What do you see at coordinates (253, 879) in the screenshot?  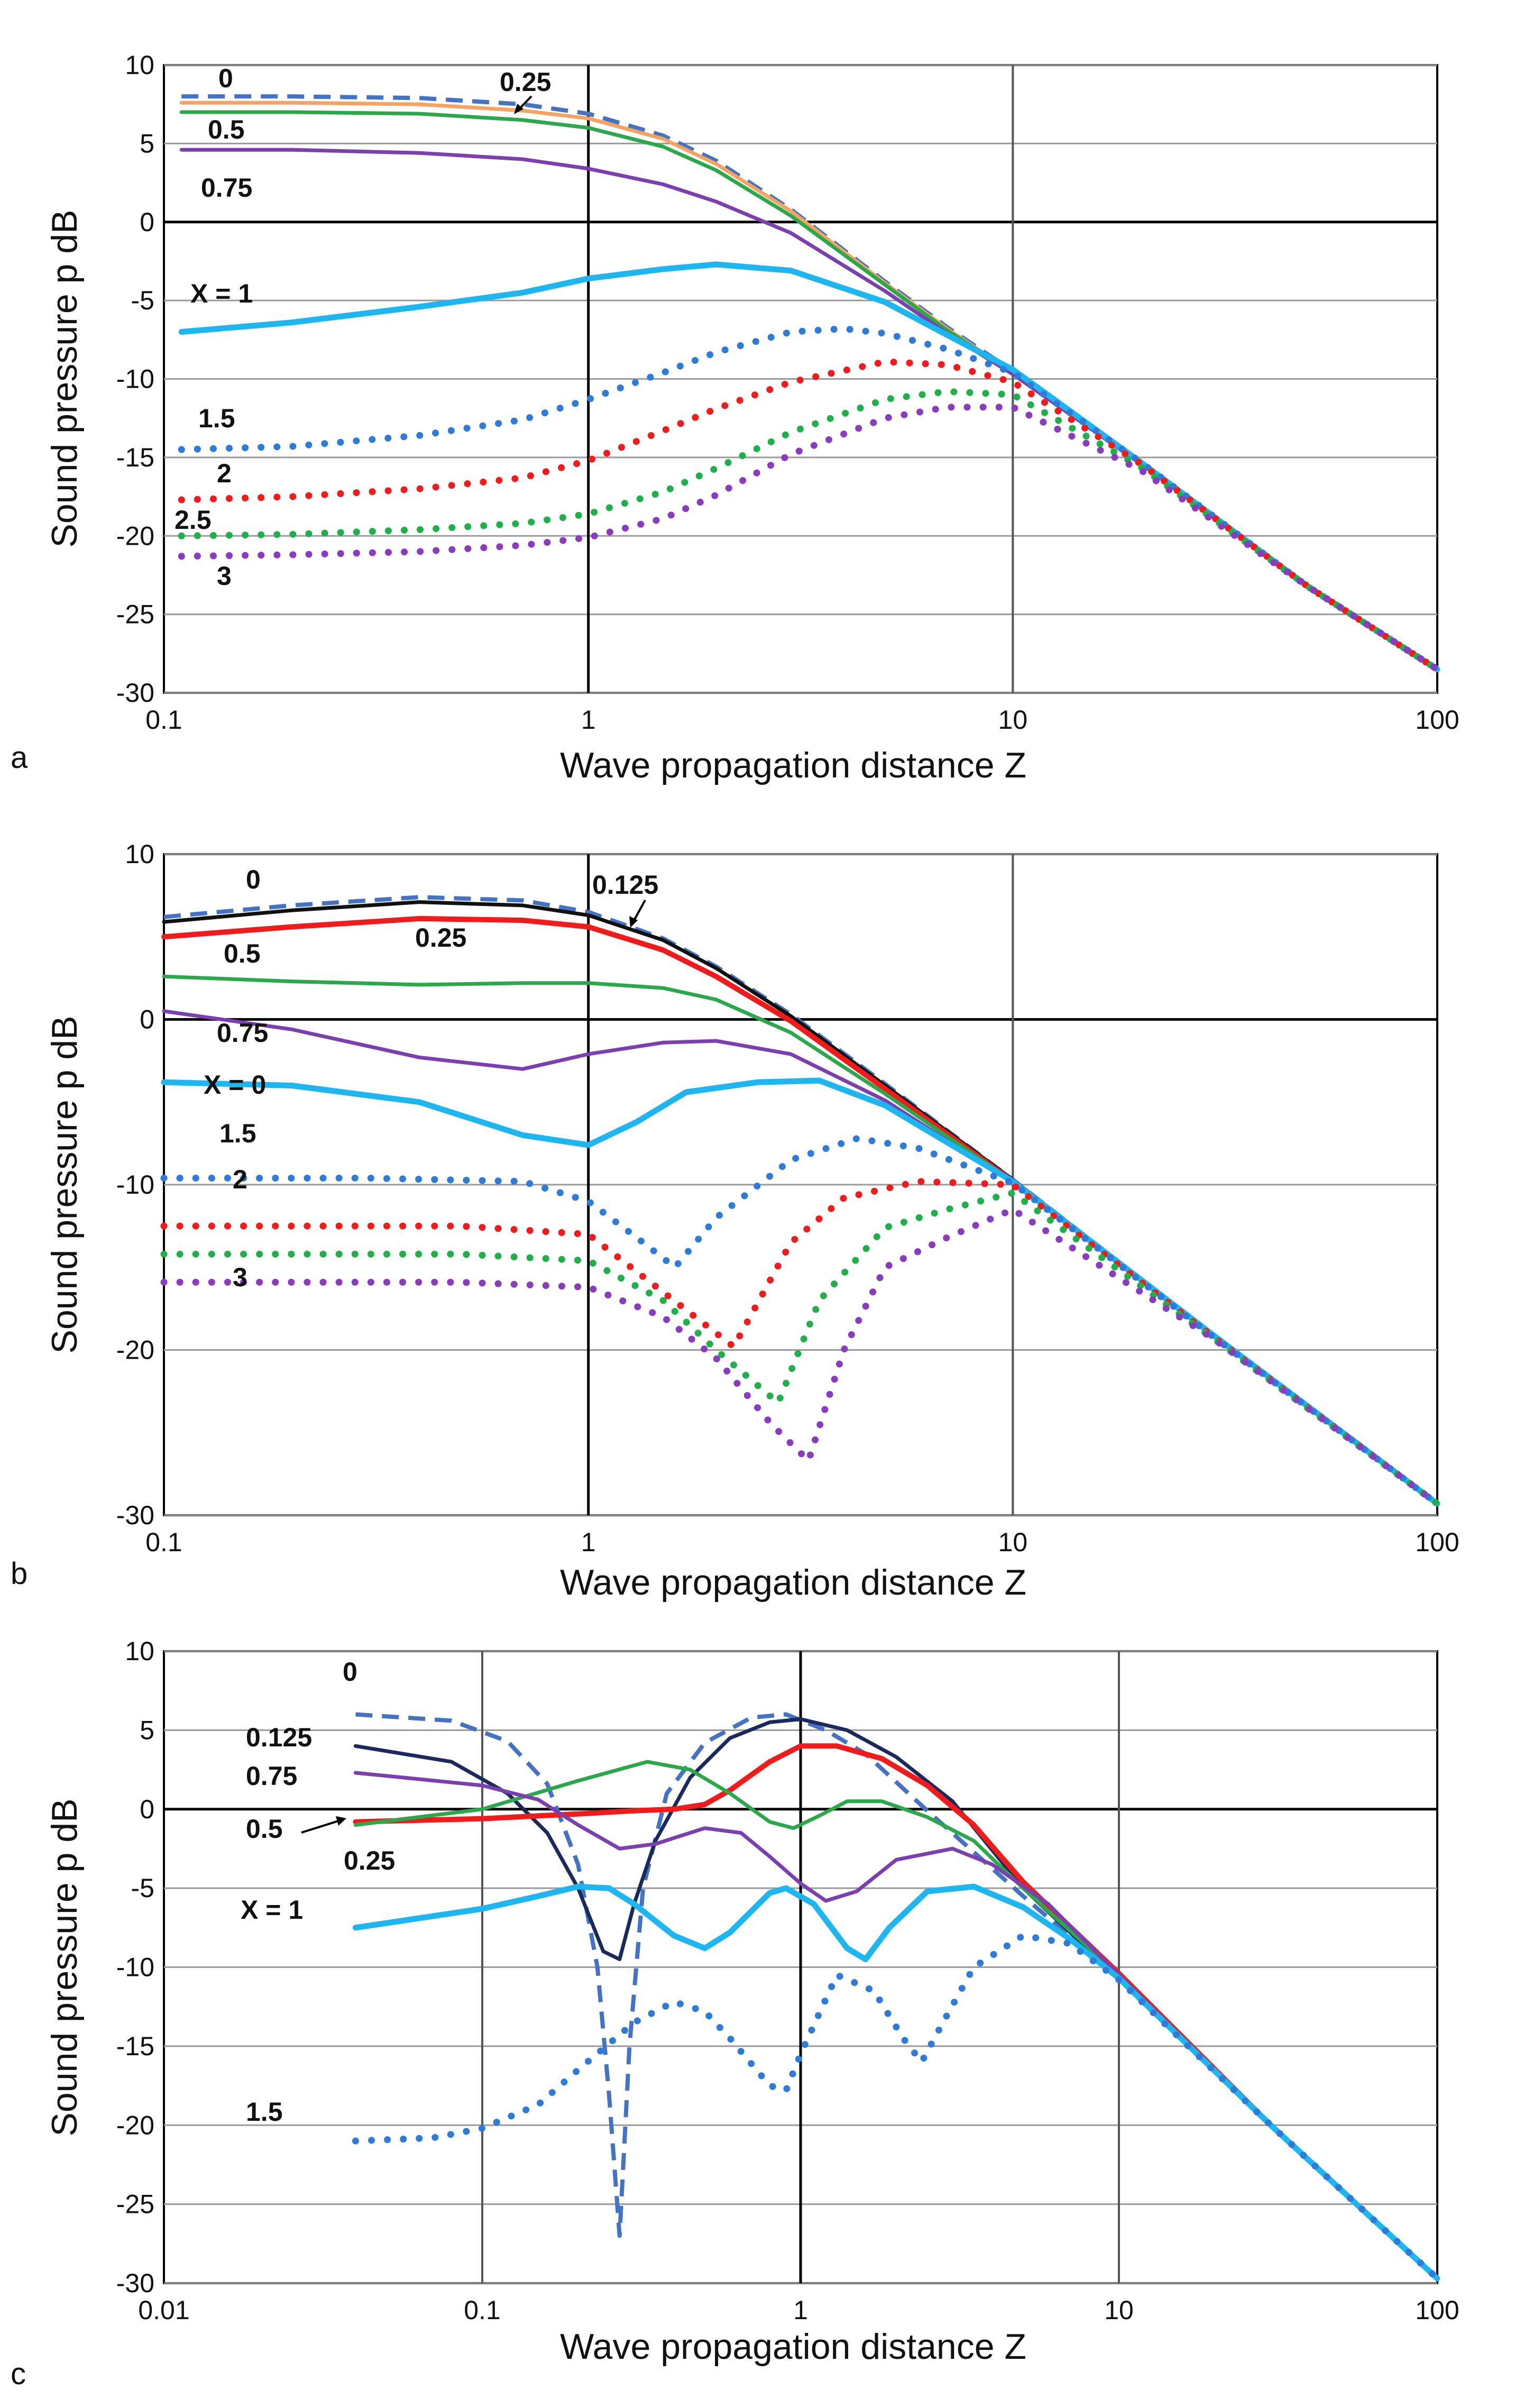 I see `label-b-0: 0` at bounding box center [253, 879].